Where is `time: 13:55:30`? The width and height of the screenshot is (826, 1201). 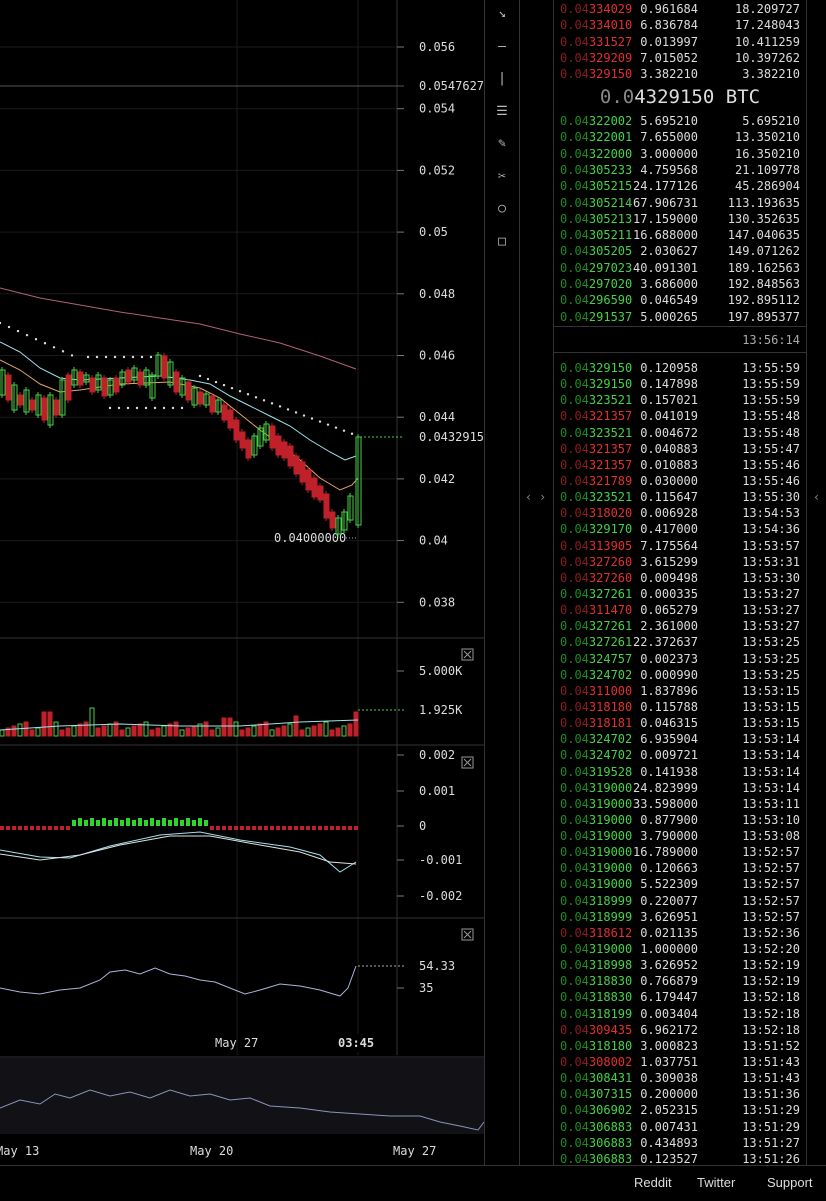 time: 13:55:30 is located at coordinates (771, 497).